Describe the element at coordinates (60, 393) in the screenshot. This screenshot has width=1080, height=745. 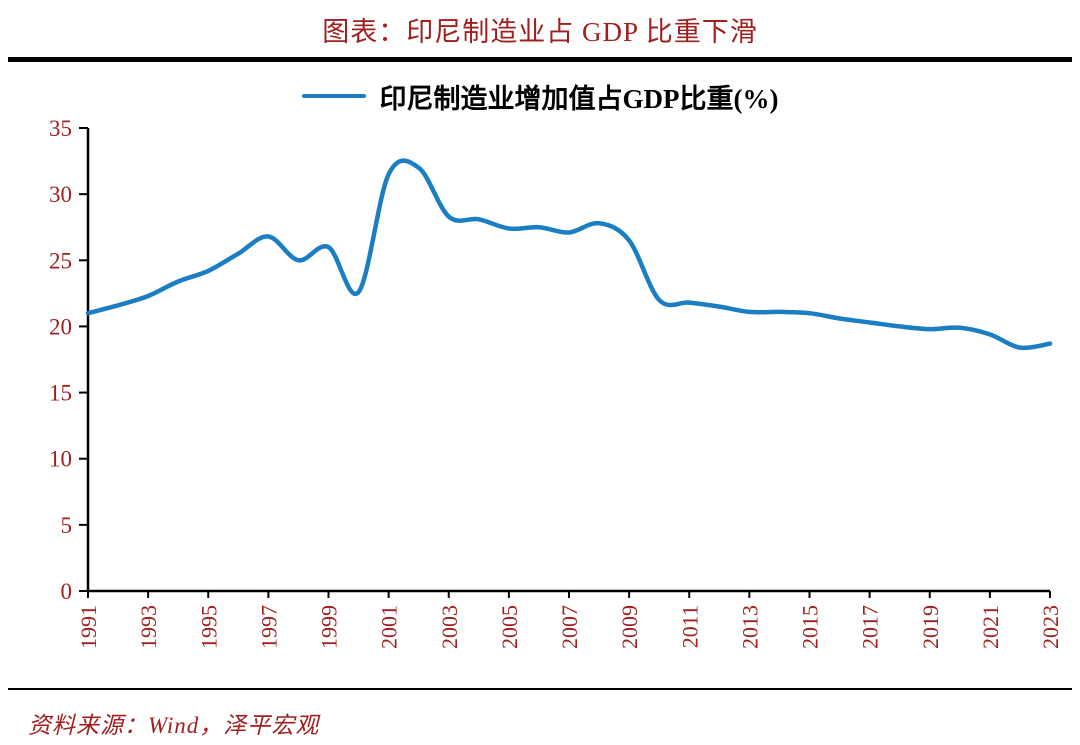
I see `y-tick-label: 15` at that location.